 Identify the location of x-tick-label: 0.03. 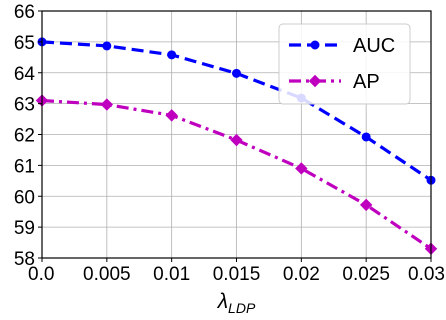
(426, 274).